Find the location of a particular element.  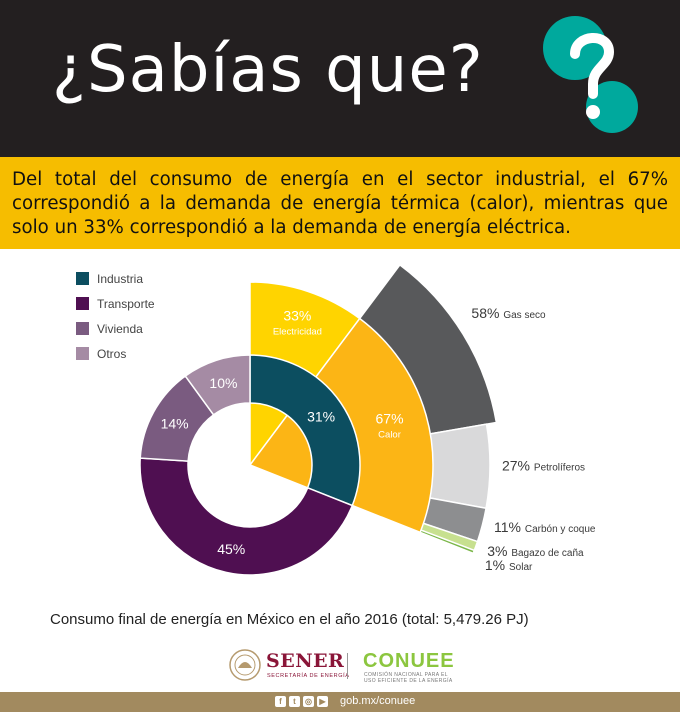

footer-url: gob.mx/conuee is located at coordinates (378, 701).